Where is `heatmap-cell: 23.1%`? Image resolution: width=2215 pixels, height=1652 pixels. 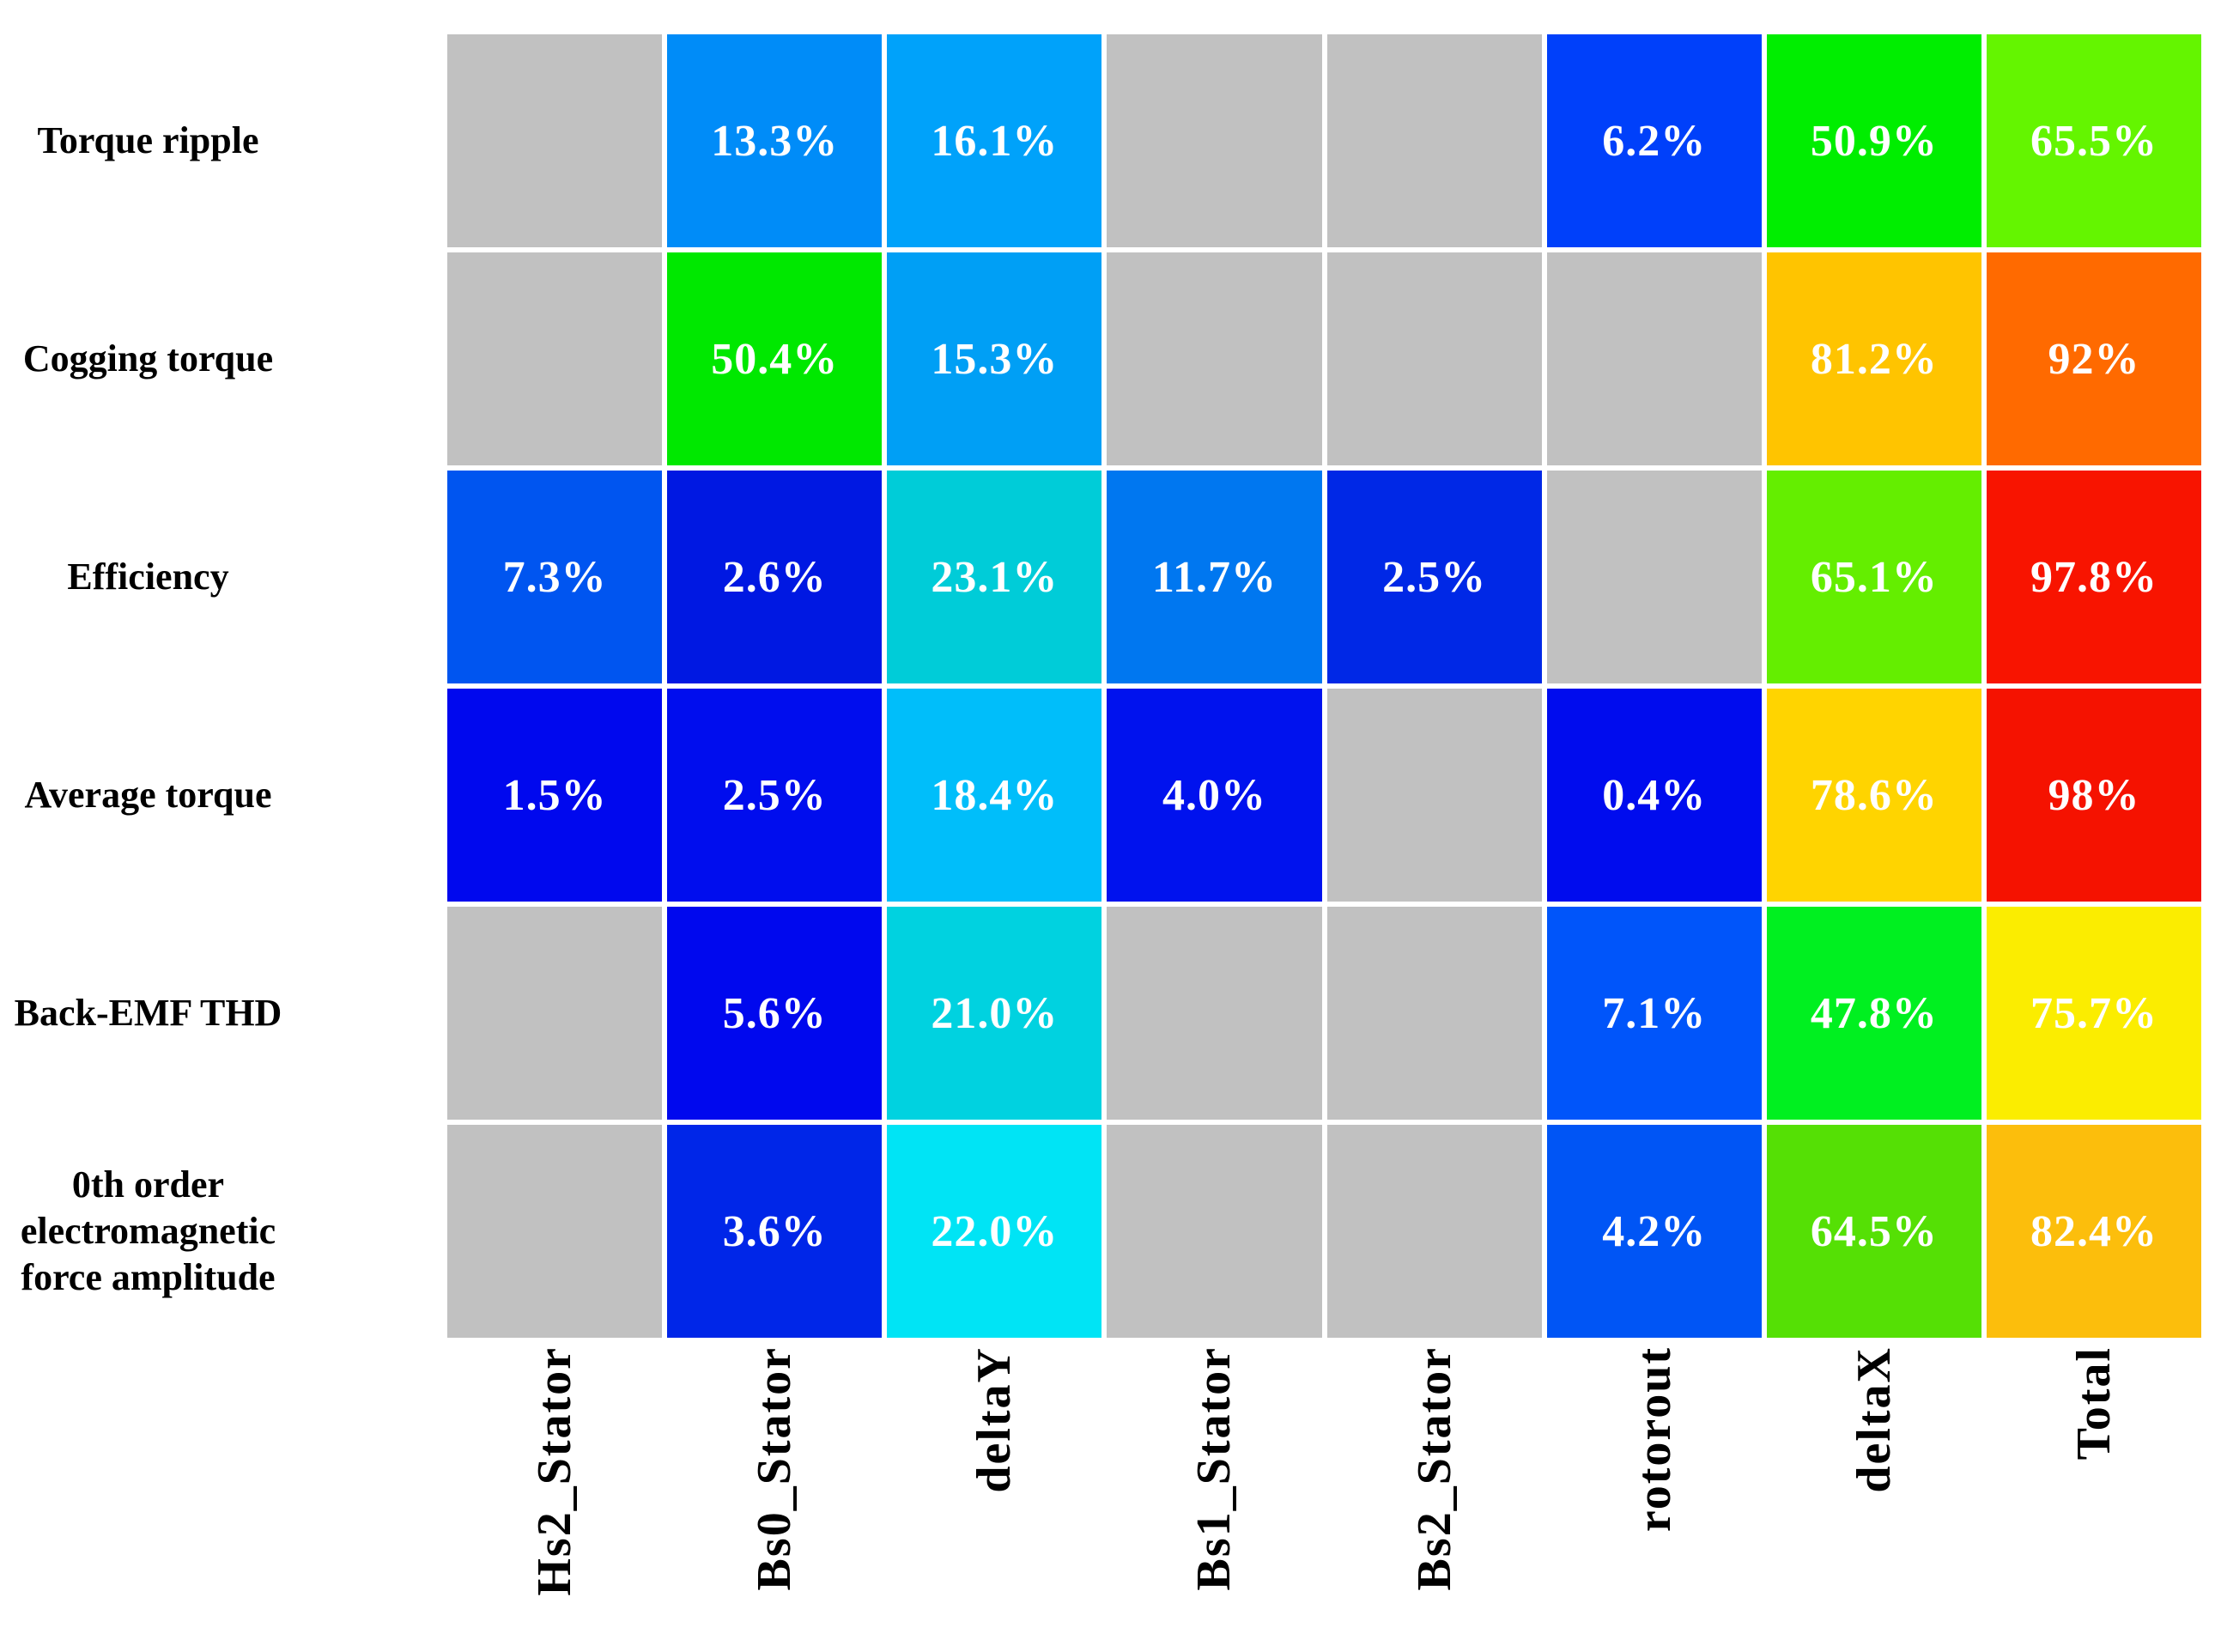
heatmap-cell: 23.1% is located at coordinates (994, 577).